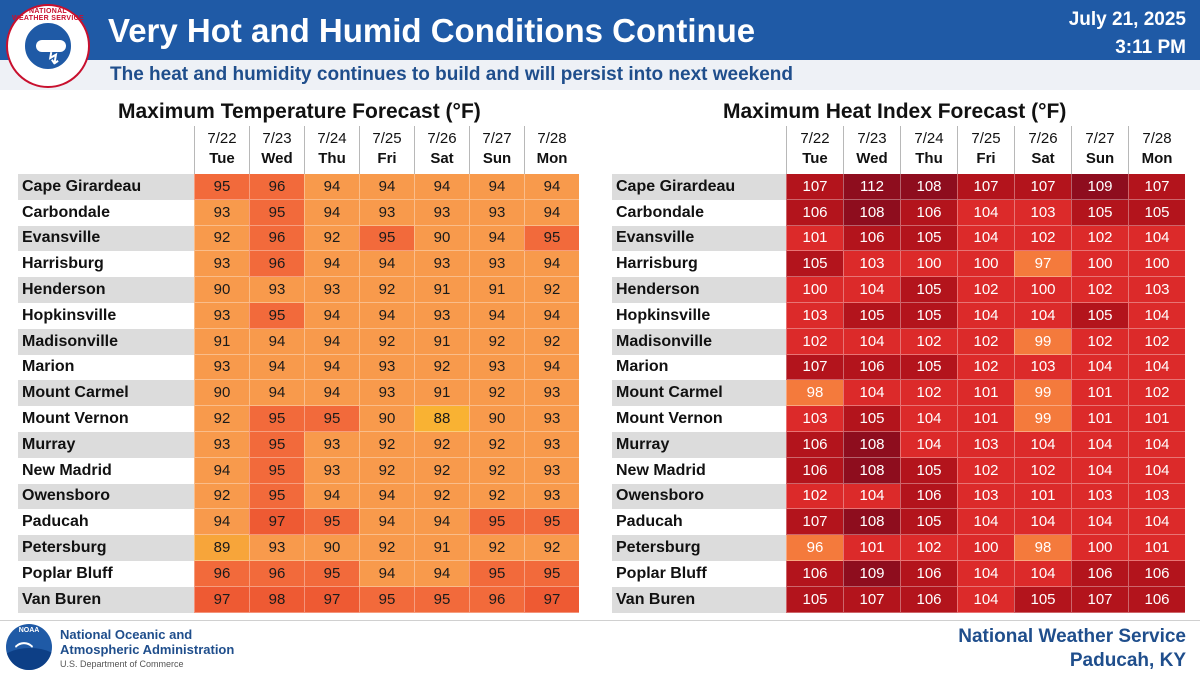 This screenshot has width=1200, height=675. Describe the element at coordinates (699, 444) in the screenshot. I see `row-city-name: Murray` at that location.